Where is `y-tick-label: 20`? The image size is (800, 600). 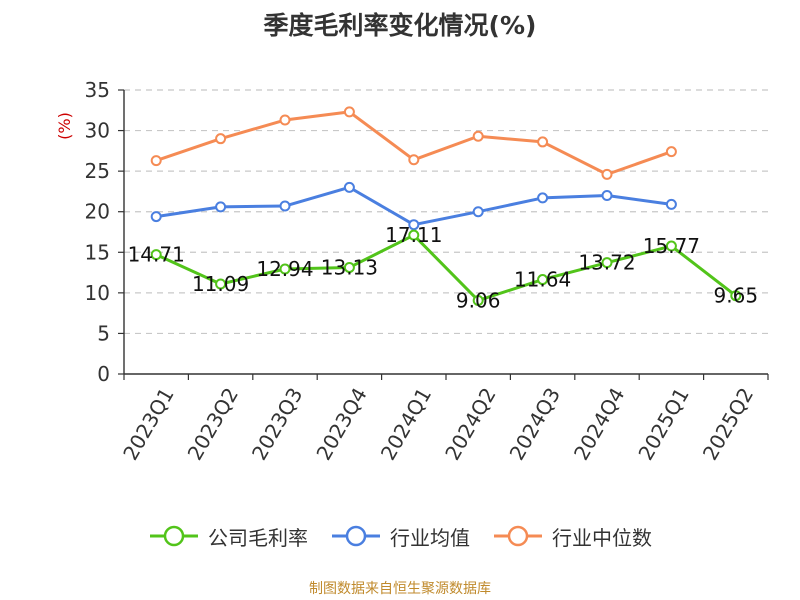 y-tick-label: 20 is located at coordinates (97, 212).